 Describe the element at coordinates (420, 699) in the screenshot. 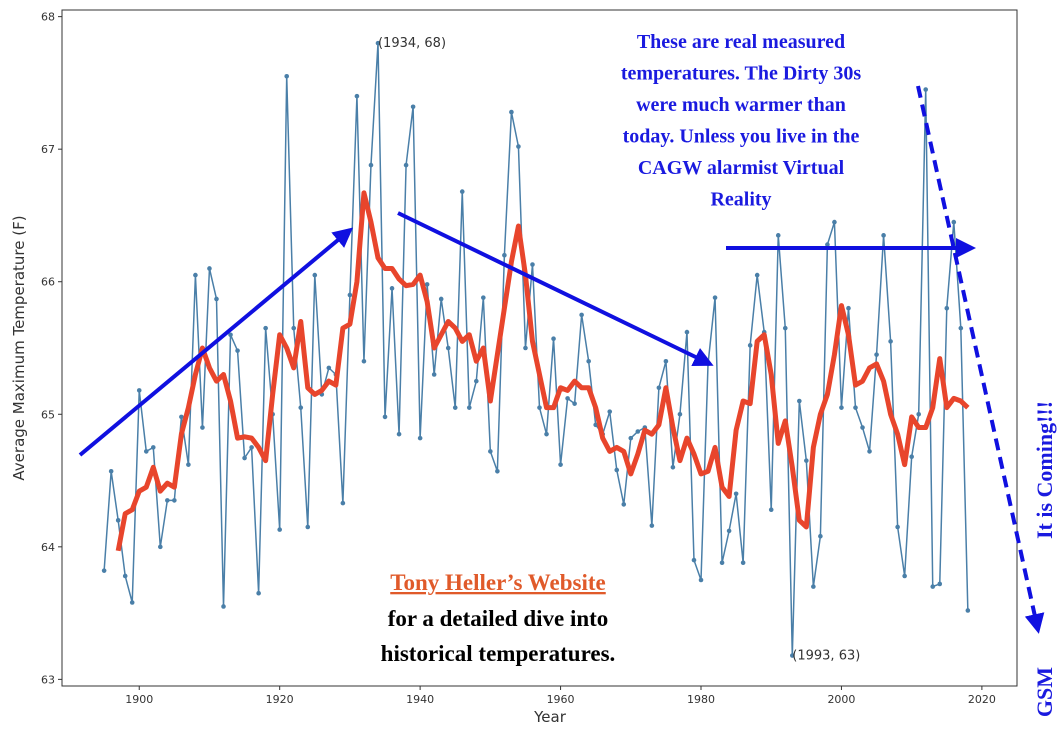

I see `x-tick-label: 1940` at that location.